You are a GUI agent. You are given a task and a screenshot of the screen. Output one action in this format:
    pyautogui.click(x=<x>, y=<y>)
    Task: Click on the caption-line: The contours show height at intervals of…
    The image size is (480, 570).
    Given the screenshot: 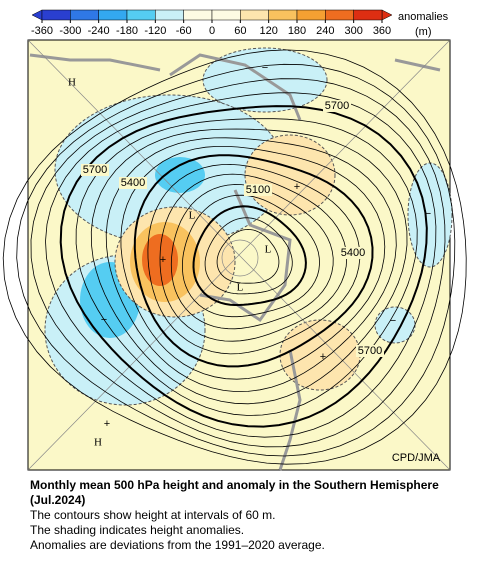 What is the action you would take?
    pyautogui.click(x=153, y=515)
    